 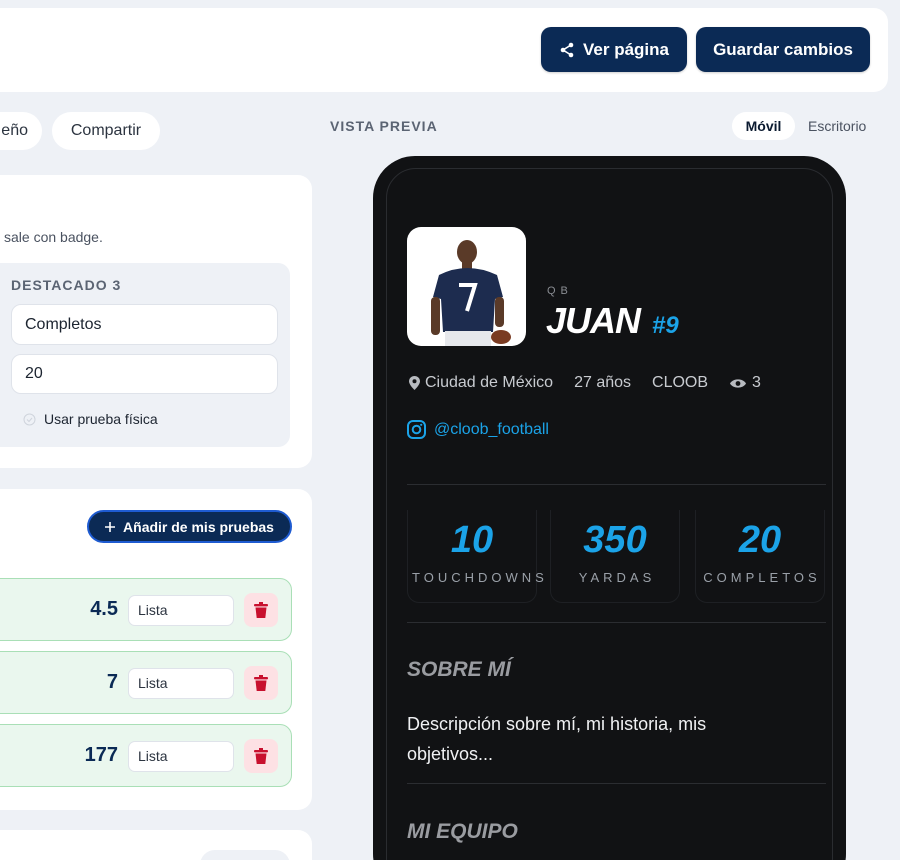 I want to click on stat-value: 20, so click(x=760, y=540).